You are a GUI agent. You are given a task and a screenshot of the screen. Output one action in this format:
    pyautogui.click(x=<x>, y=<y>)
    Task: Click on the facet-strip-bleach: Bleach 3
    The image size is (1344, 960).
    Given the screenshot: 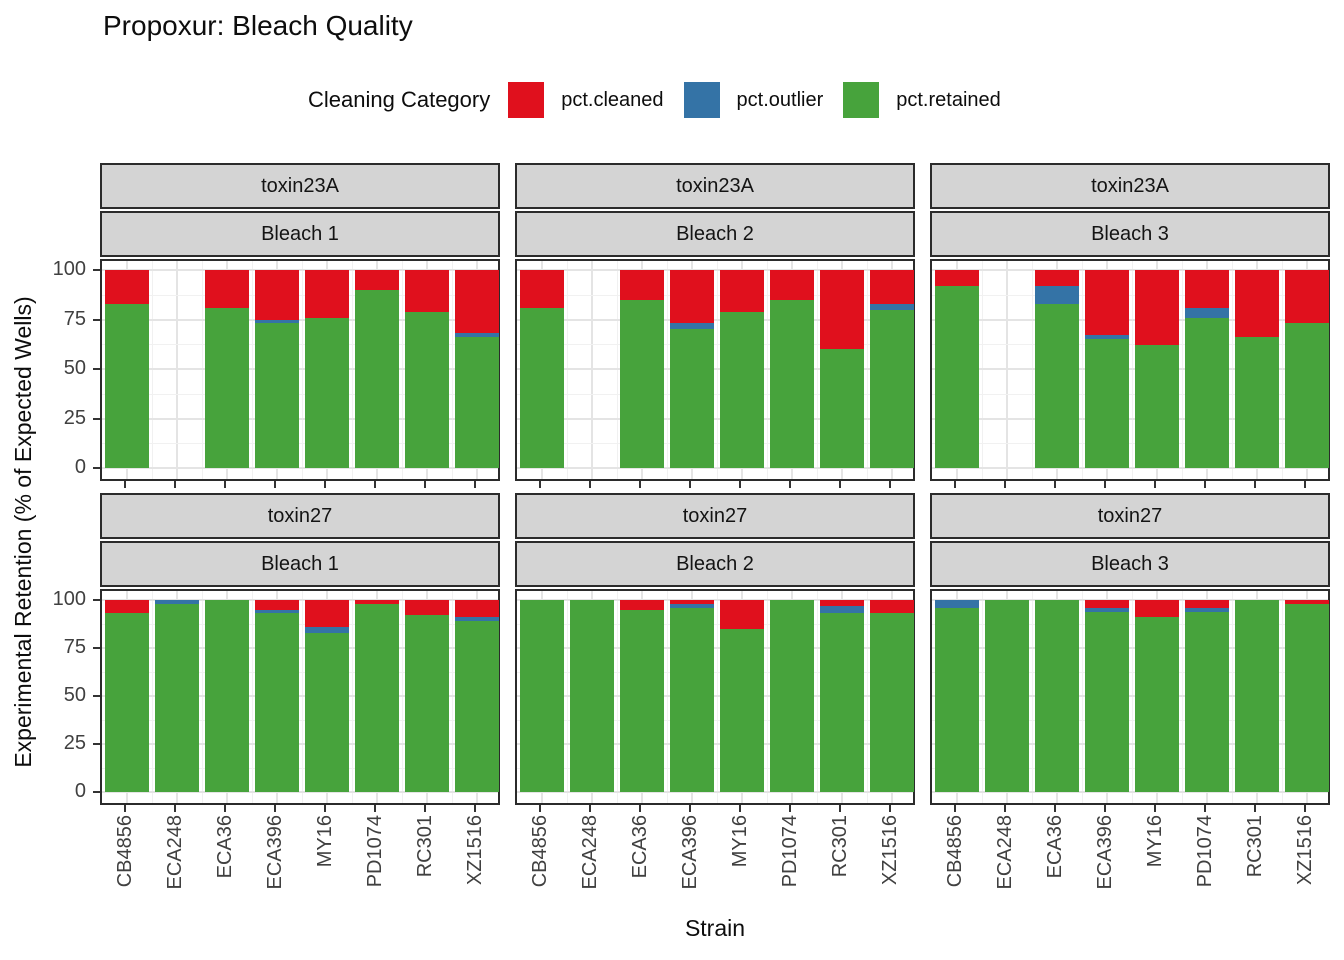 What is the action you would take?
    pyautogui.click(x=1130, y=234)
    